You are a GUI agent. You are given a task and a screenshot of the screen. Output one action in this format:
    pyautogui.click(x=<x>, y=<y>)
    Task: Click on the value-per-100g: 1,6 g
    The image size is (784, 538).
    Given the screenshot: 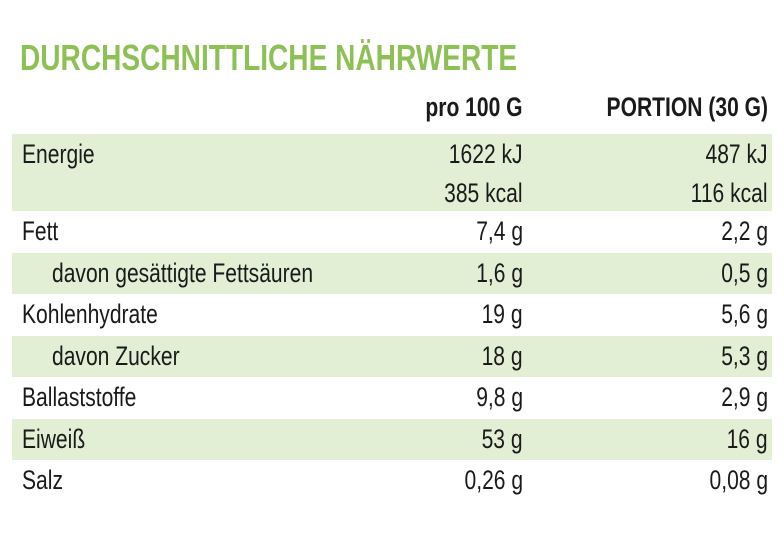 What is the action you would take?
    pyautogui.click(x=499, y=272)
    